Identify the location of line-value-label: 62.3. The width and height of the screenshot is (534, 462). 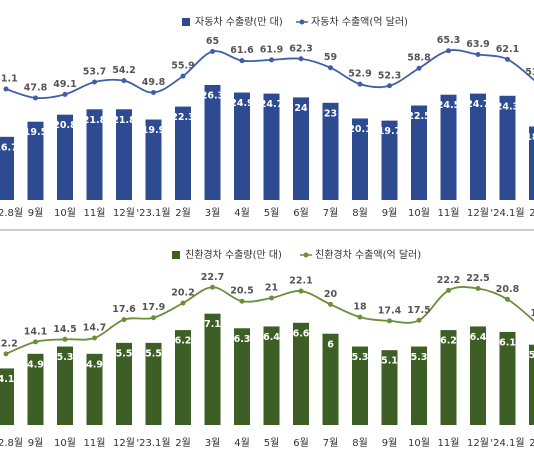
(300, 48).